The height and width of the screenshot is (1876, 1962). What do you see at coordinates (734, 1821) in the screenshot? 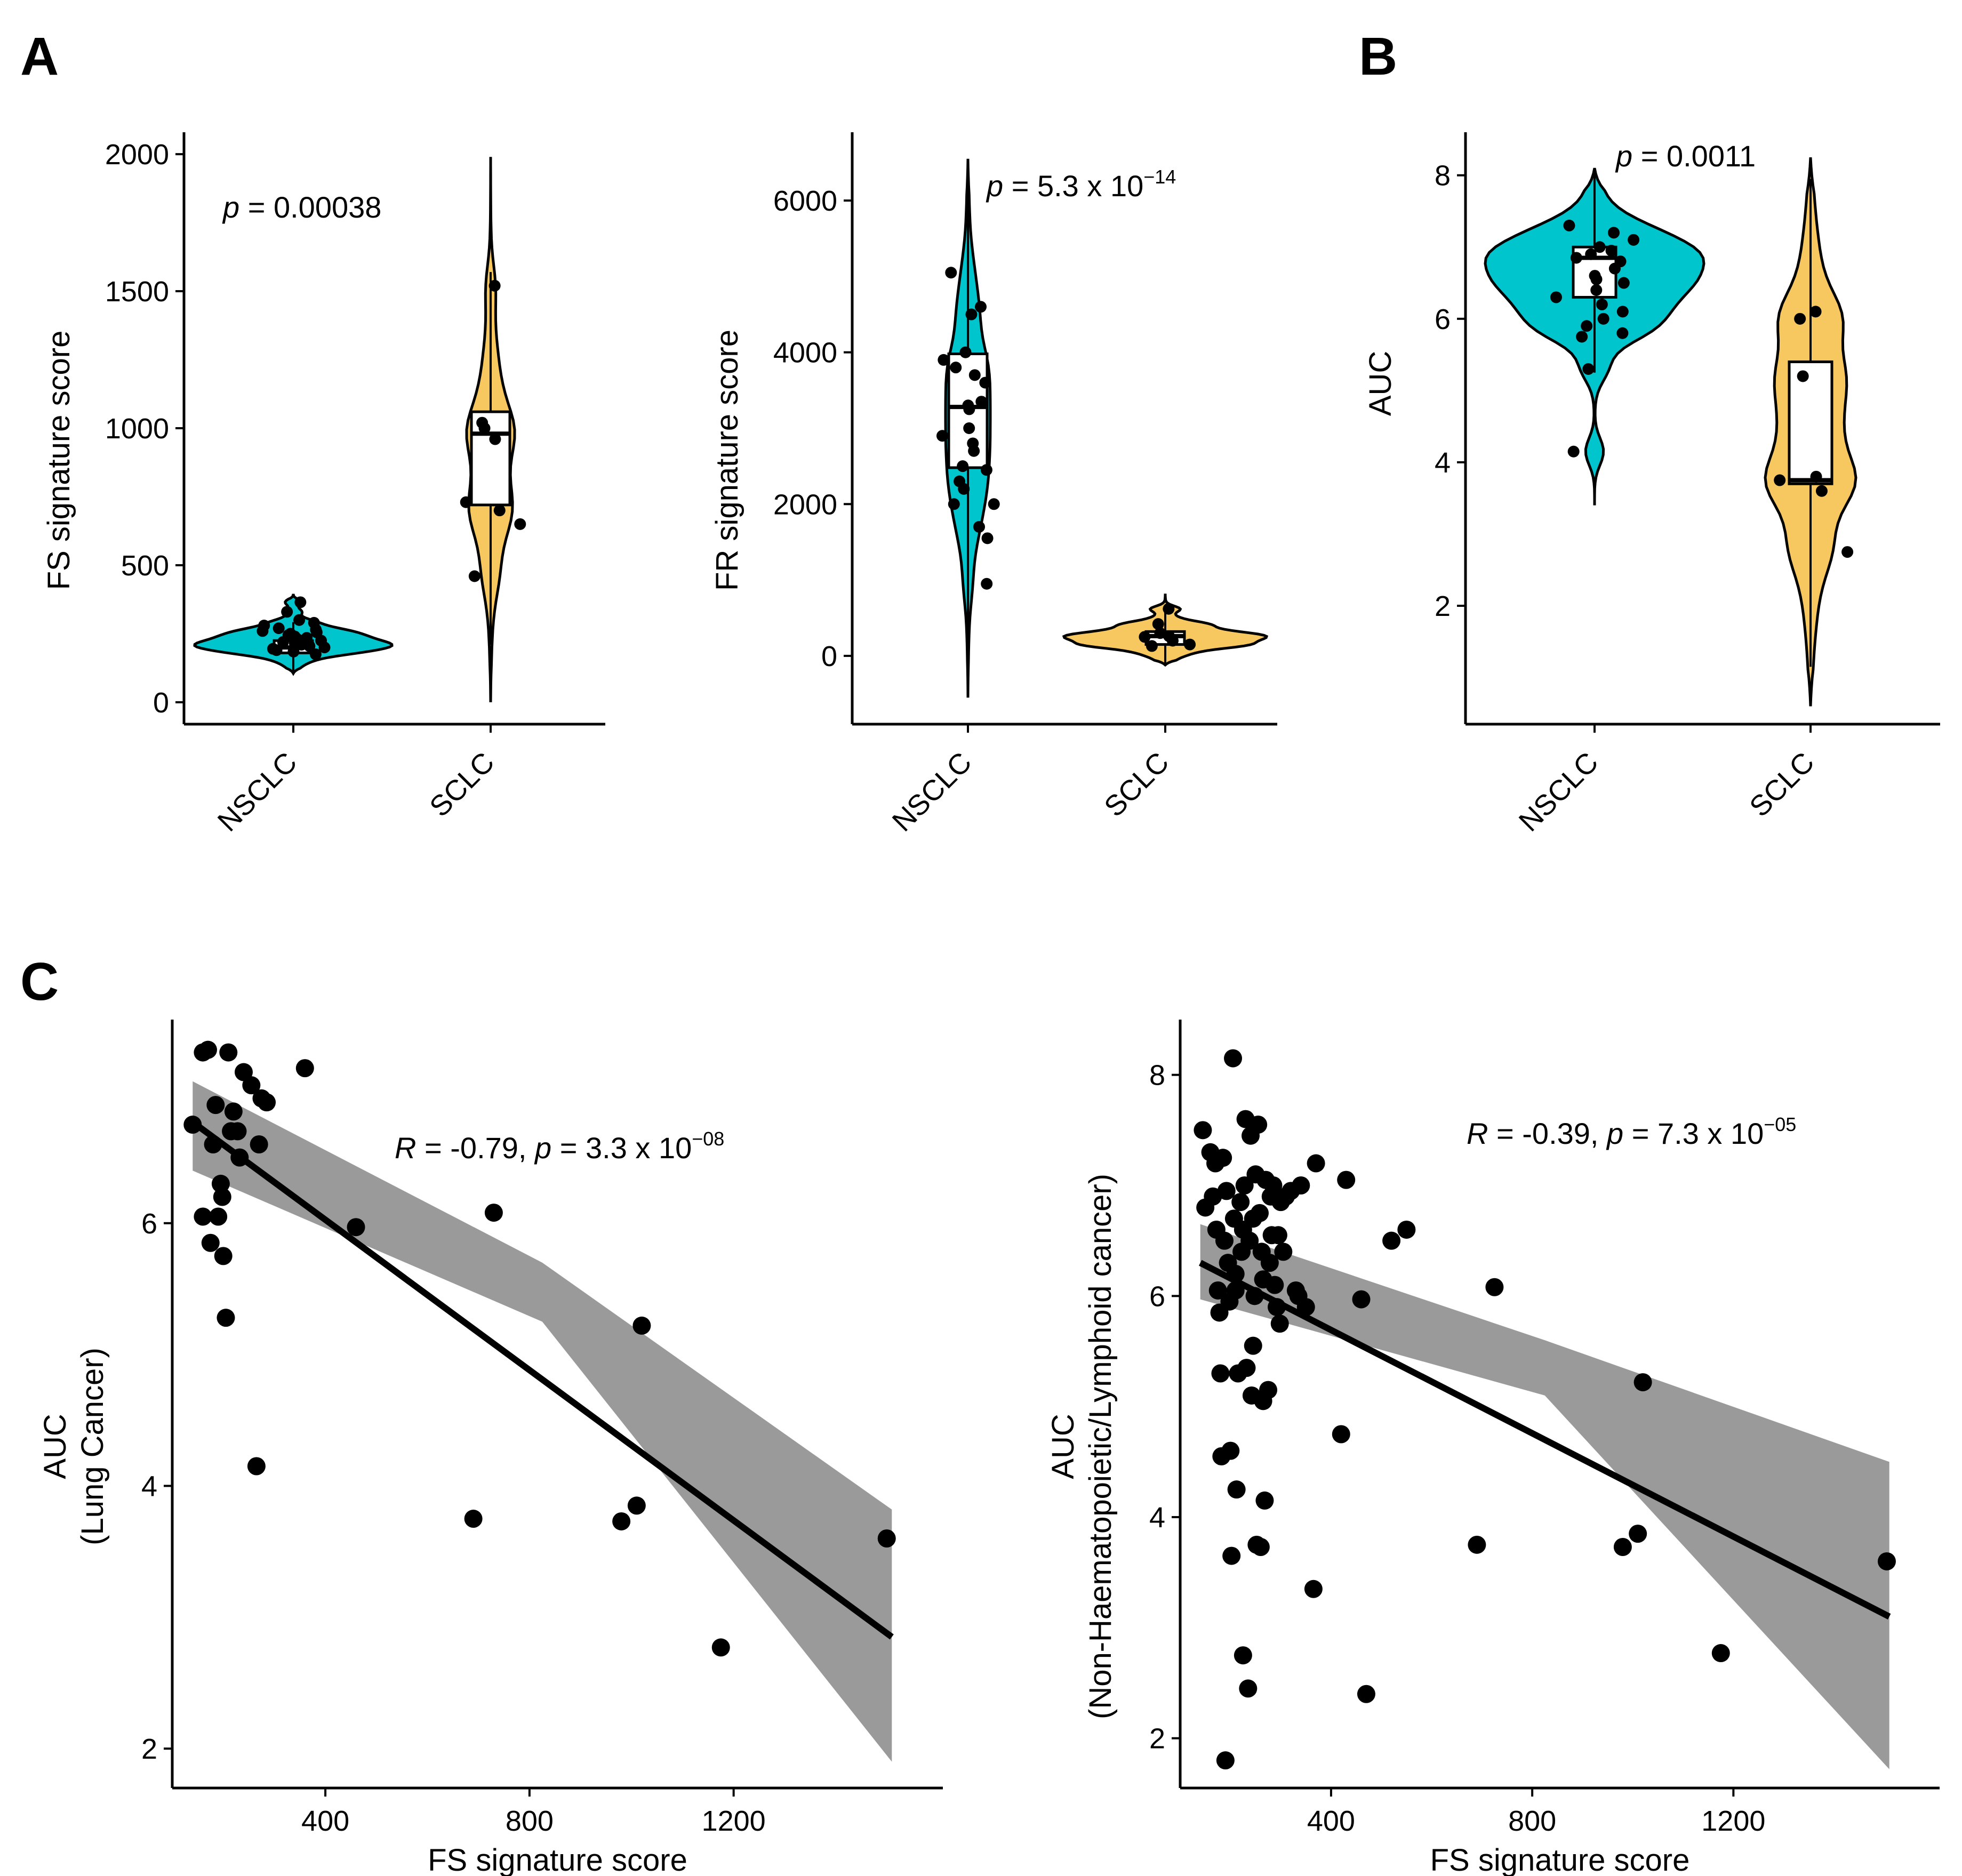
I see `x-tick-label: 1200` at bounding box center [734, 1821].